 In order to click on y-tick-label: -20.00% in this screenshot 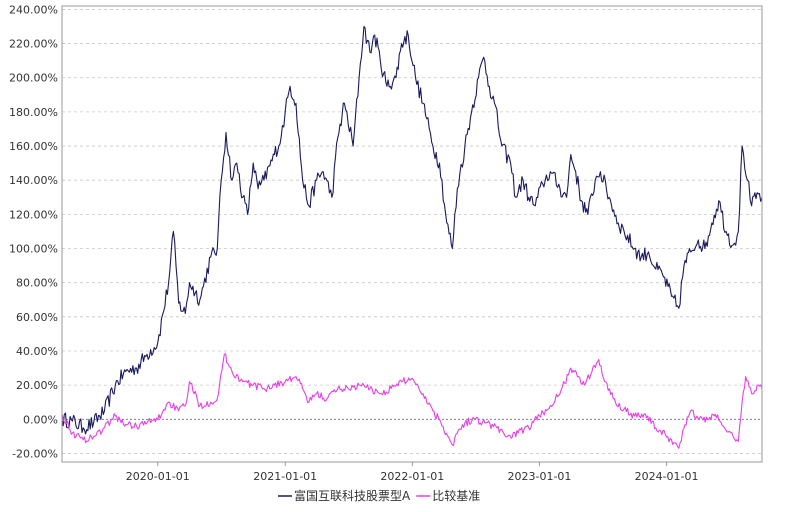, I will do `click(35, 453)`.